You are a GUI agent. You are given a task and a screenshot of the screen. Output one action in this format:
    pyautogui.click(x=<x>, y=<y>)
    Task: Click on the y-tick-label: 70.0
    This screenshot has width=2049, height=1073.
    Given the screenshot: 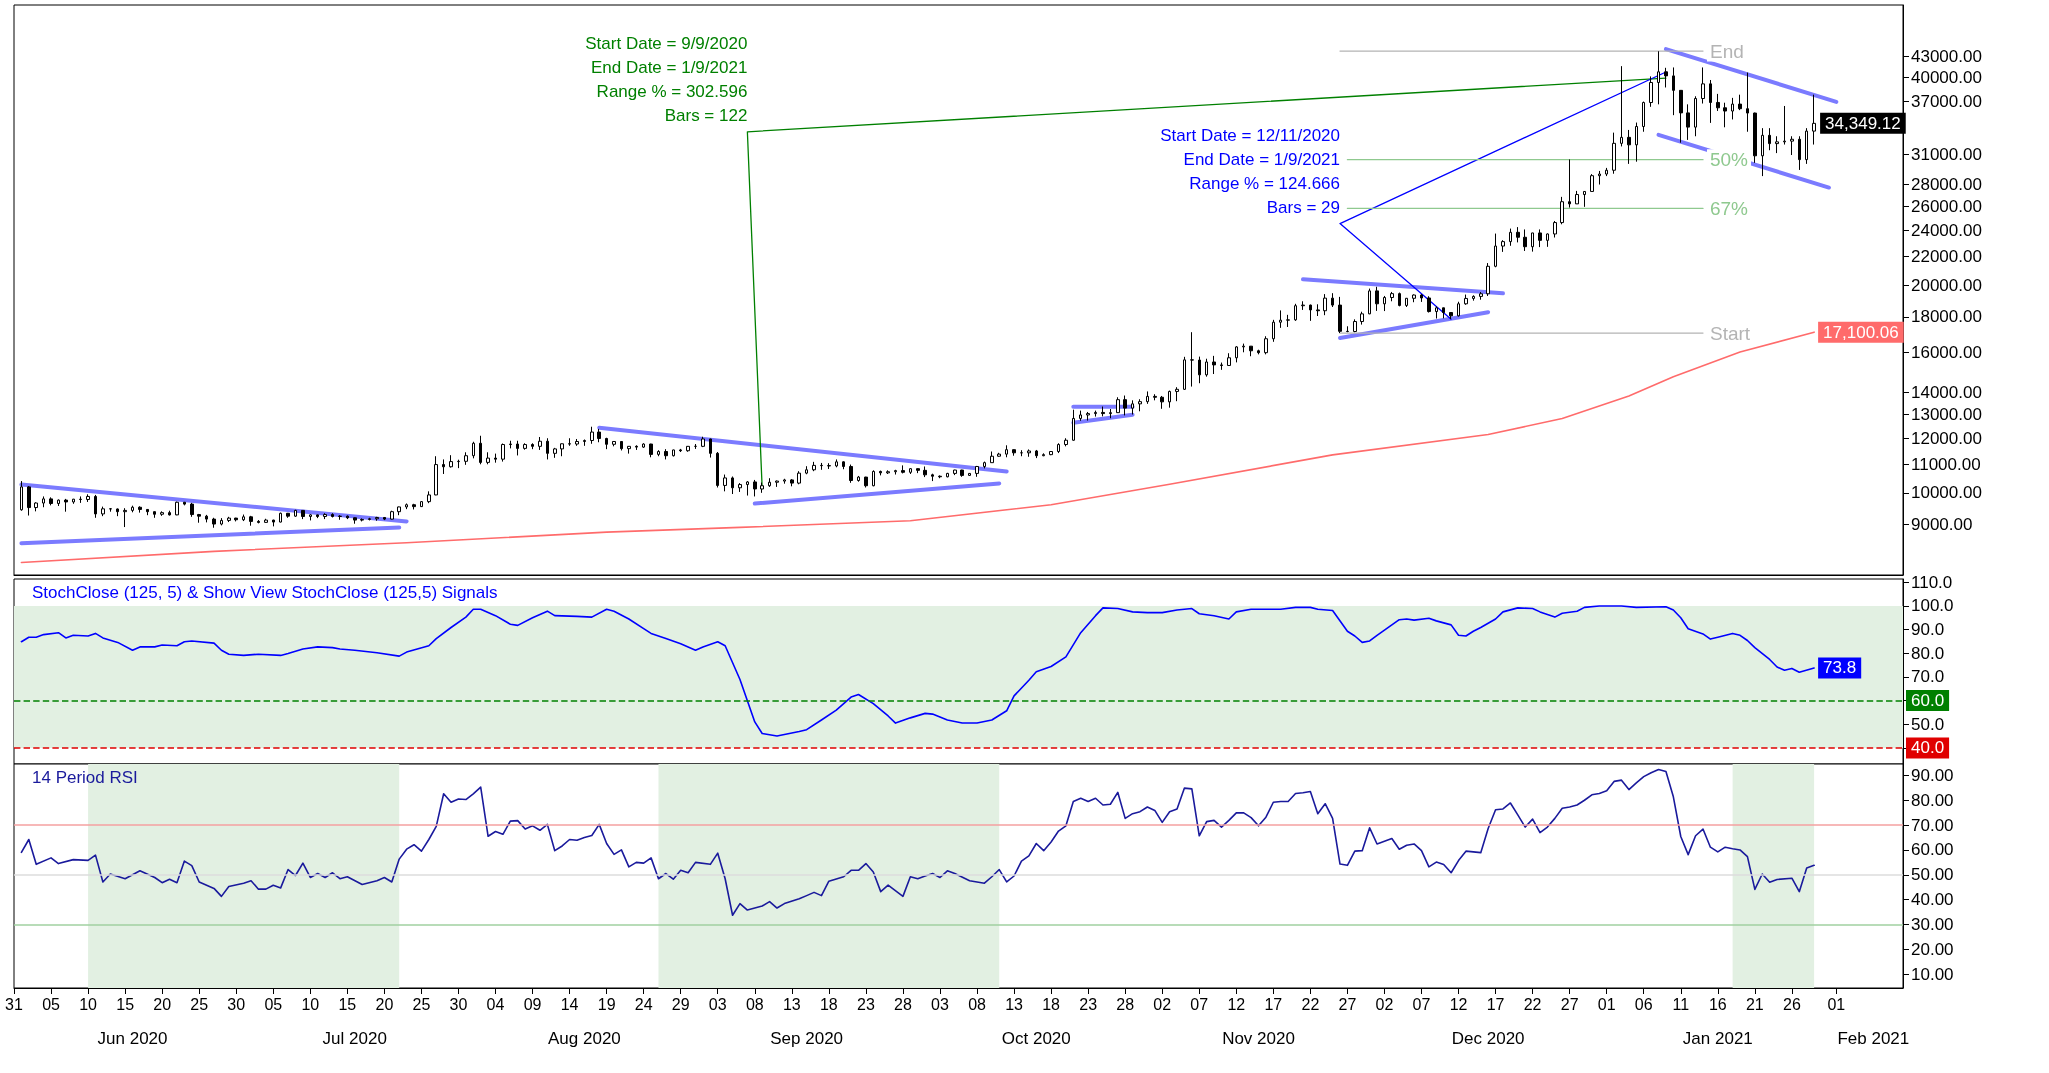 What is the action you would take?
    pyautogui.click(x=1928, y=677)
    